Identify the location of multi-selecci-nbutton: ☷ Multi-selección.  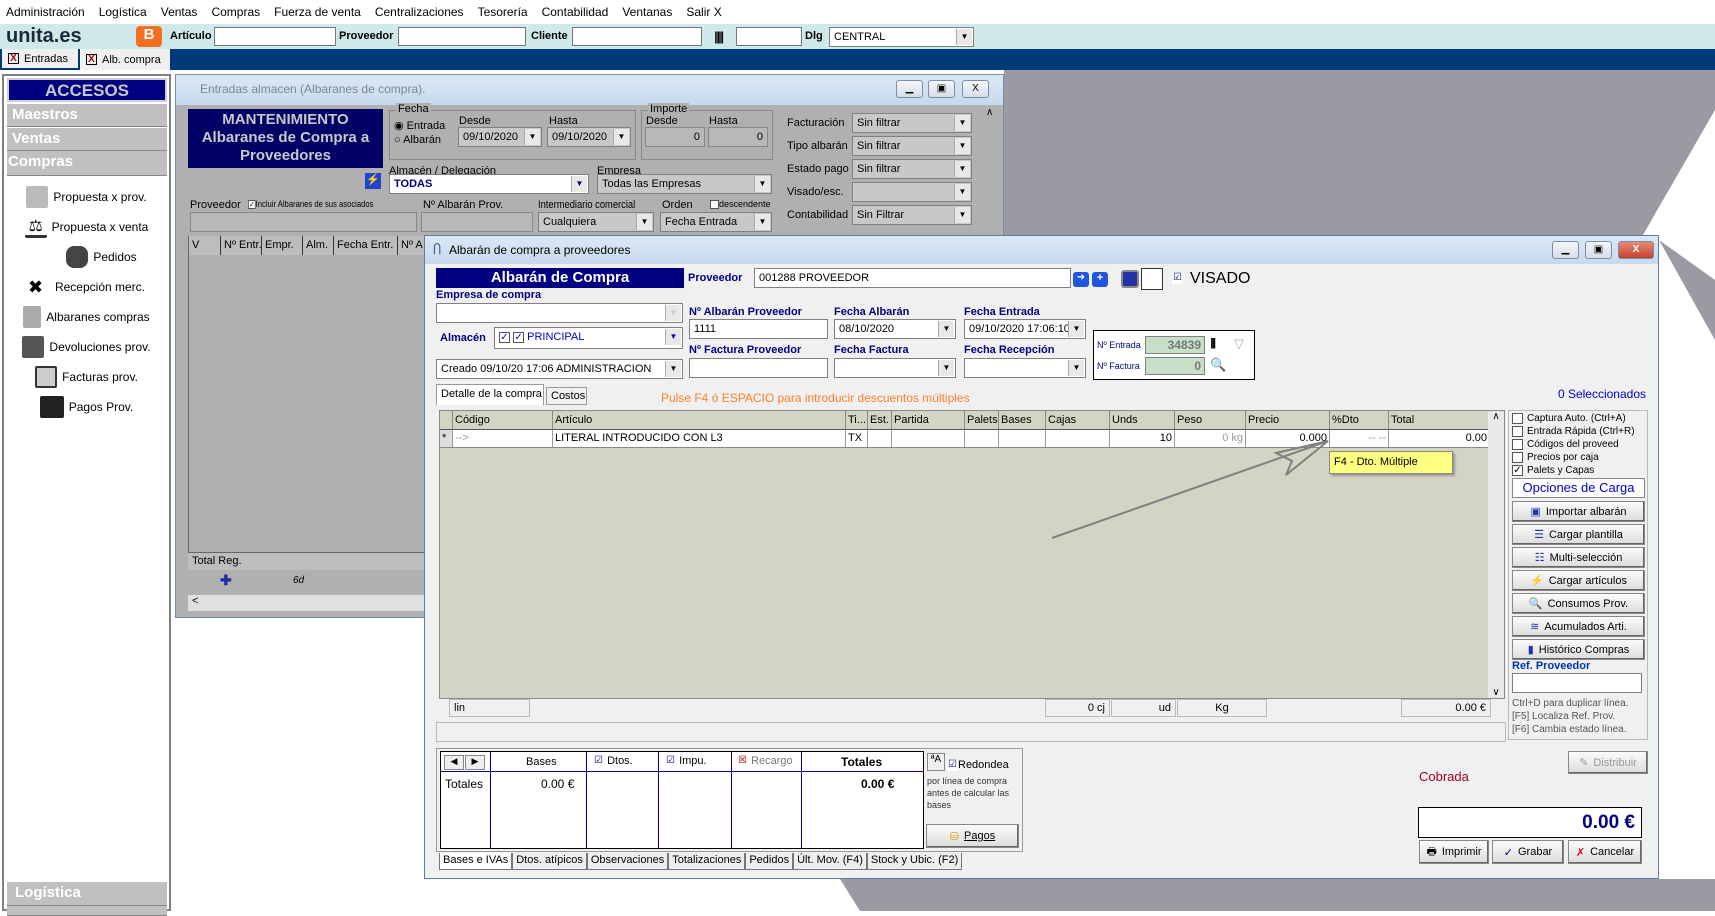
(1578, 557).